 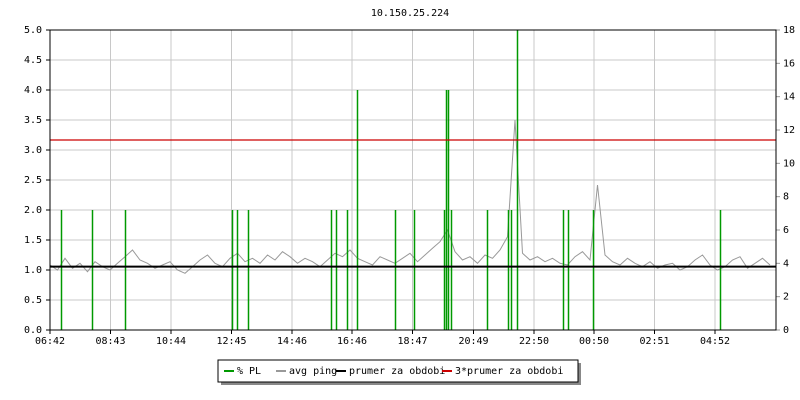 I want to click on x-tick-label: 20:49, so click(x=473, y=341).